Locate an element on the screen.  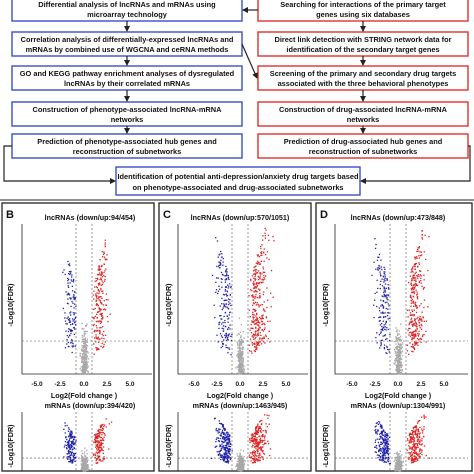
ylabel-top-c: -Log10(FDR) is located at coordinates (168, 305).